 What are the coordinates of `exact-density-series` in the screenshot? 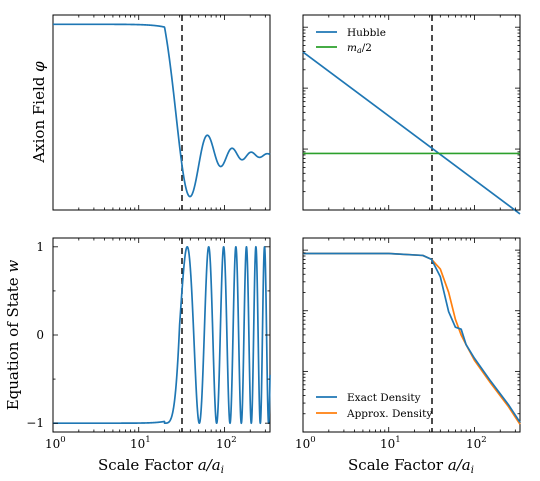 It's located at (412, 337).